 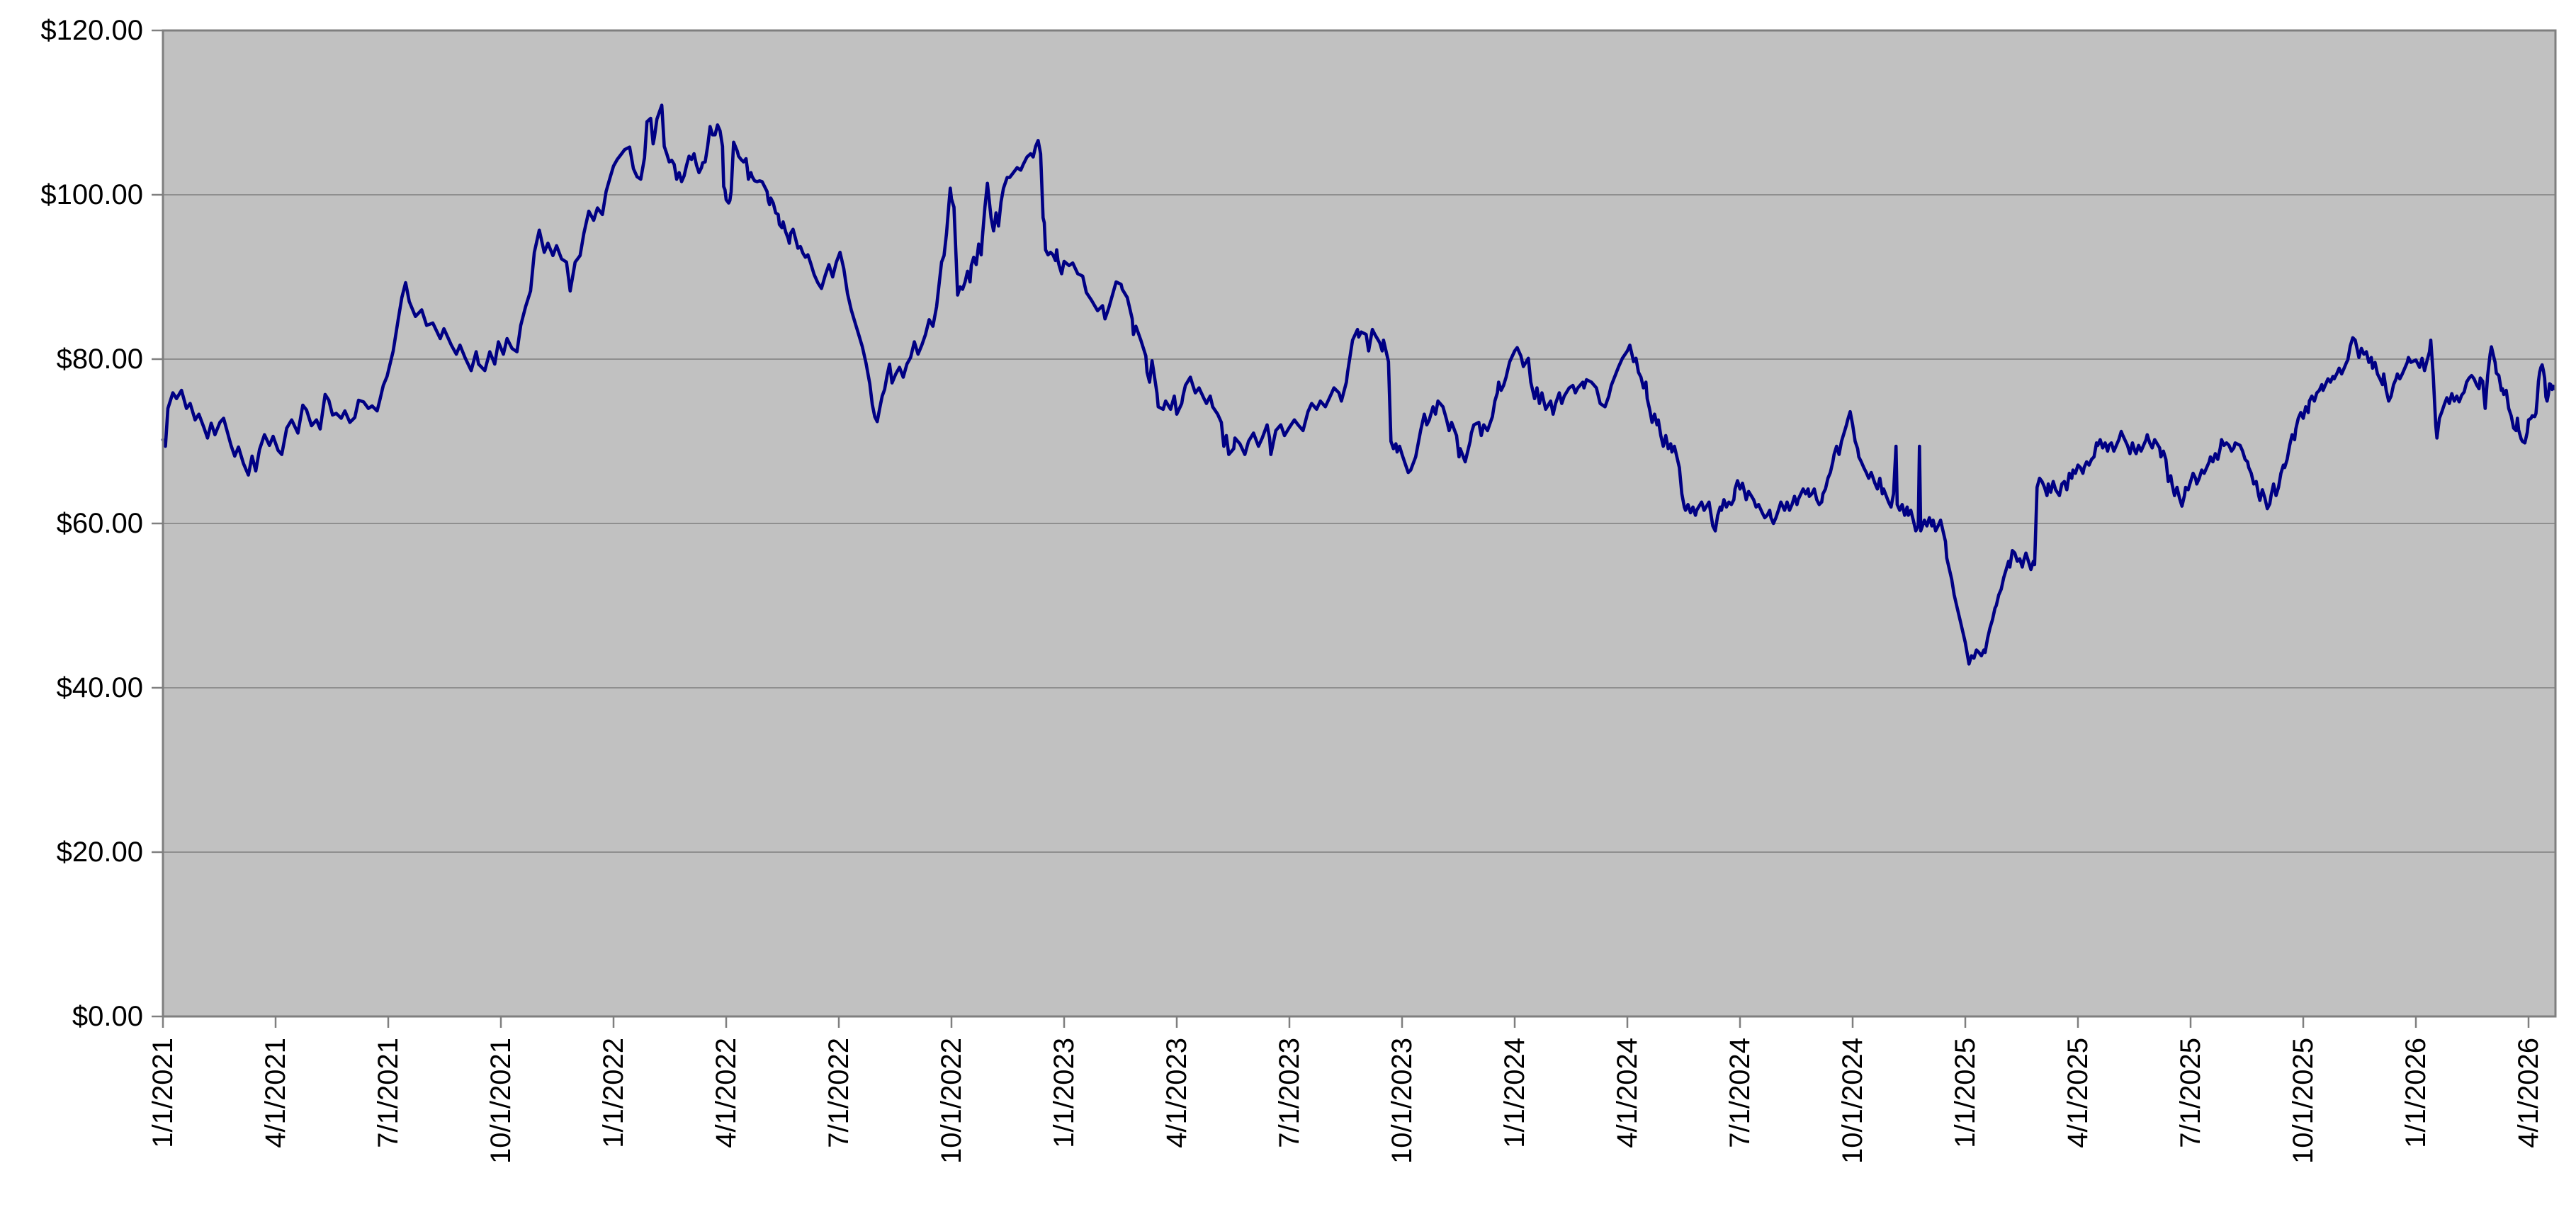 I want to click on y-axis-label: $60.00, so click(x=100, y=524).